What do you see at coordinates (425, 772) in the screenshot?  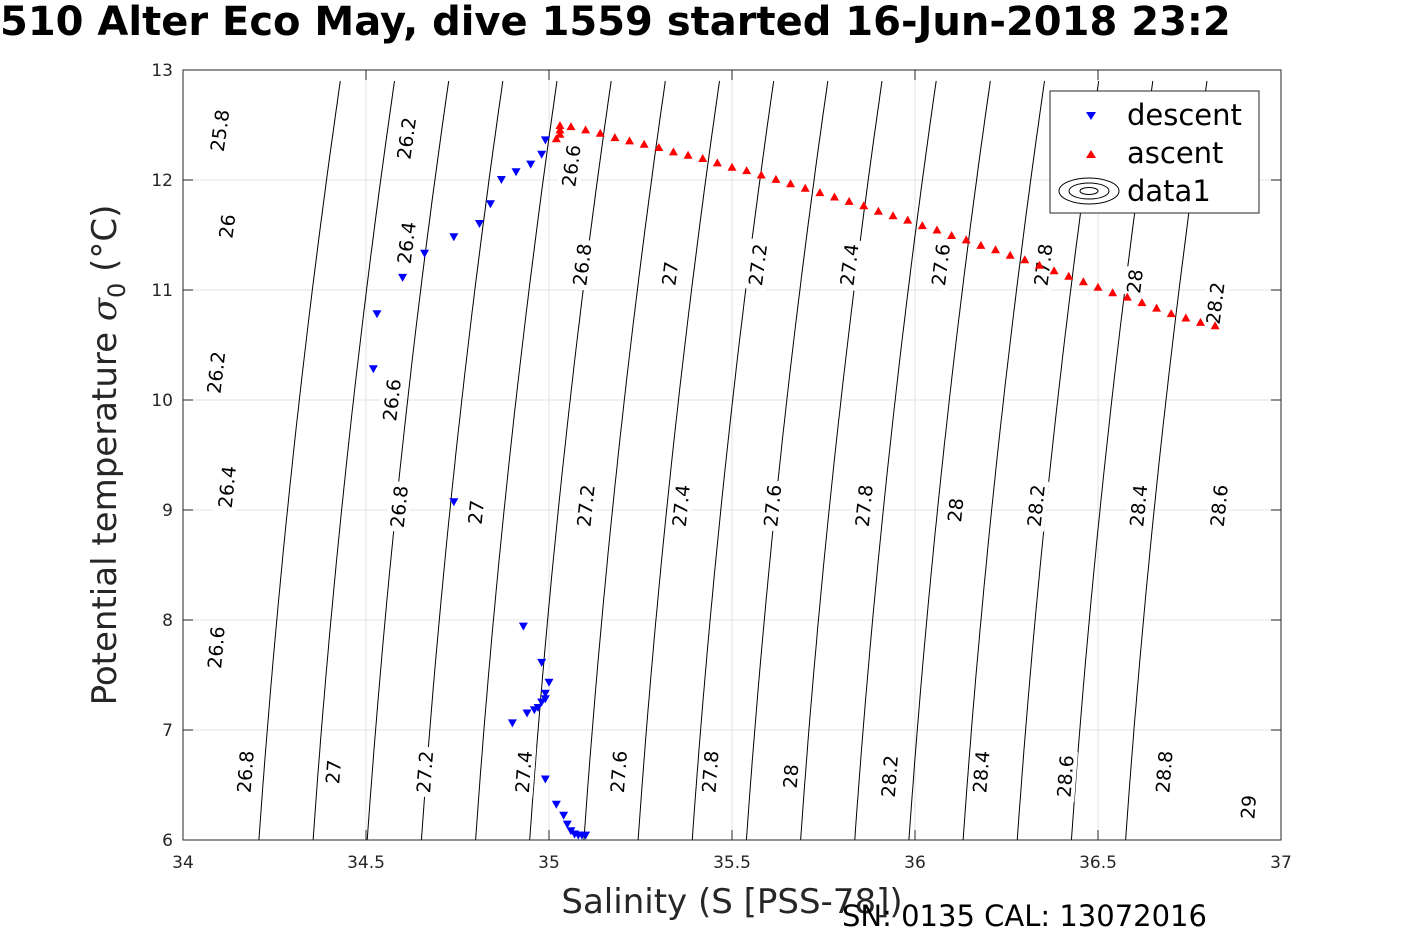 I see `contour-label: 27.2` at bounding box center [425, 772].